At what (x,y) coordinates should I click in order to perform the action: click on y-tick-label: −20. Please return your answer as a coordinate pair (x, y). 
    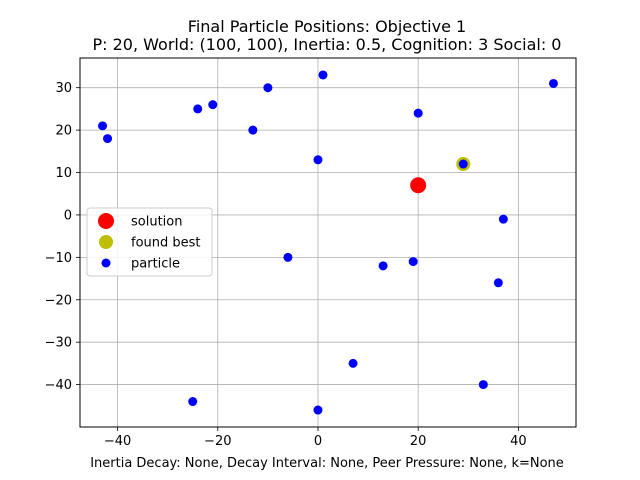
    Looking at the image, I should click on (58, 300).